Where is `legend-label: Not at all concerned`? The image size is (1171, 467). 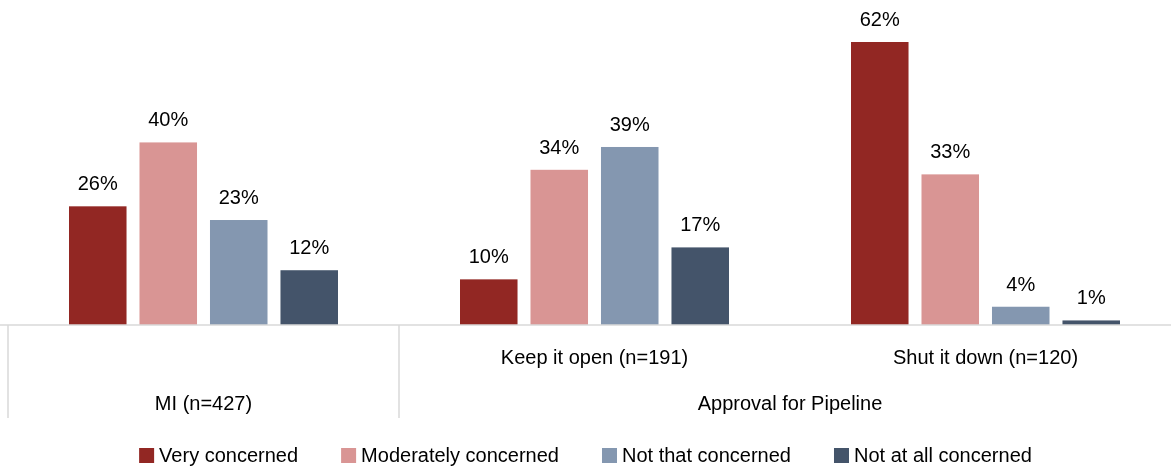
legend-label: Not at all concerned is located at coordinates (942, 455).